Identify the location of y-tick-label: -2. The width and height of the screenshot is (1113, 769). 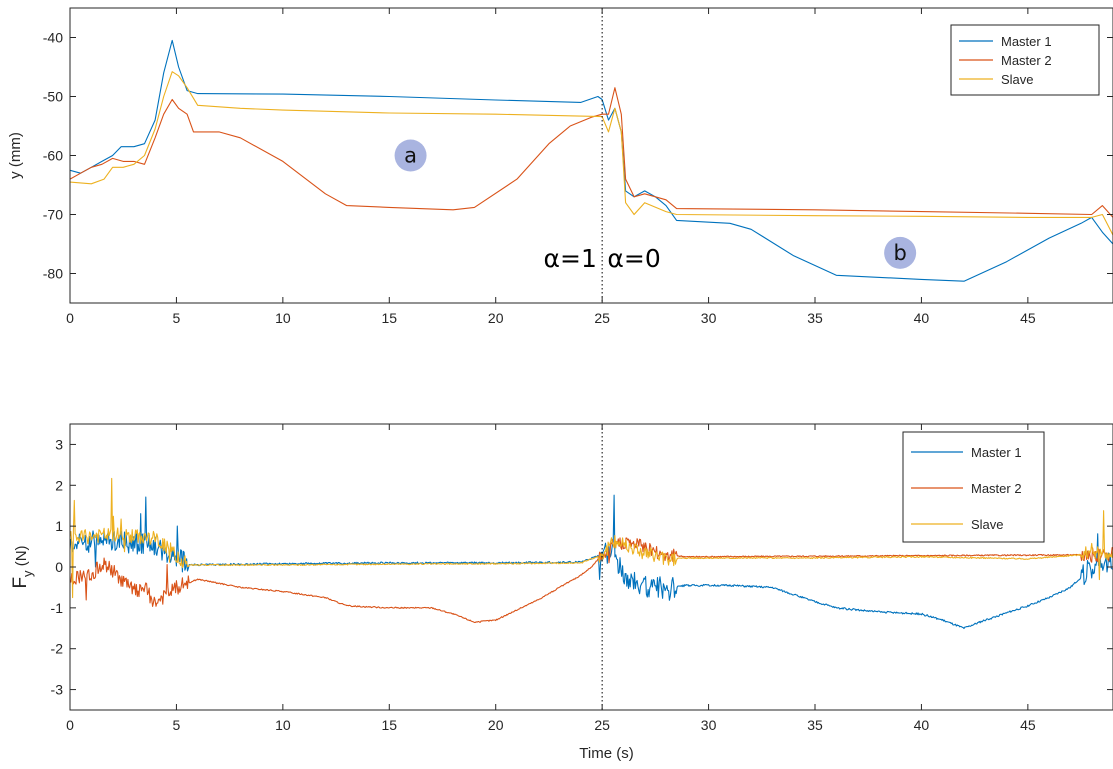
(57, 649).